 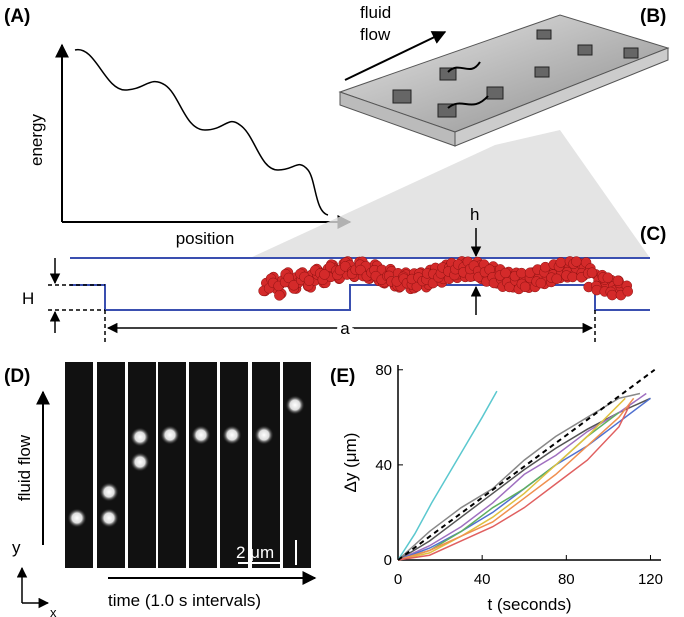 I want to click on polymer-chain, so click(x=446, y=278).